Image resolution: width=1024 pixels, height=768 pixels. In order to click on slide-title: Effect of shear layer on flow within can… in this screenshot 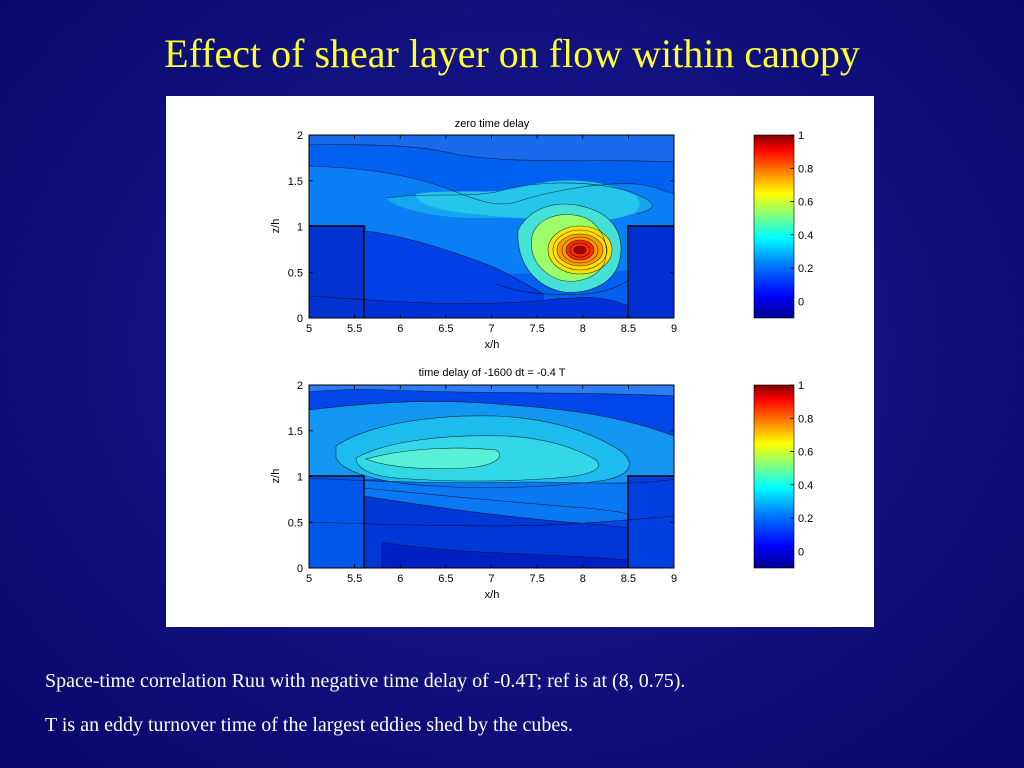, I will do `click(512, 53)`.